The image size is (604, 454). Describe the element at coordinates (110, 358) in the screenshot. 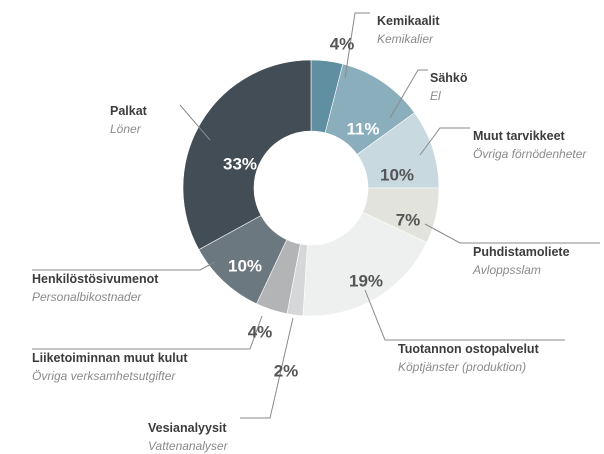

I see `category-label: Liiketoiminnan muut kulut` at that location.